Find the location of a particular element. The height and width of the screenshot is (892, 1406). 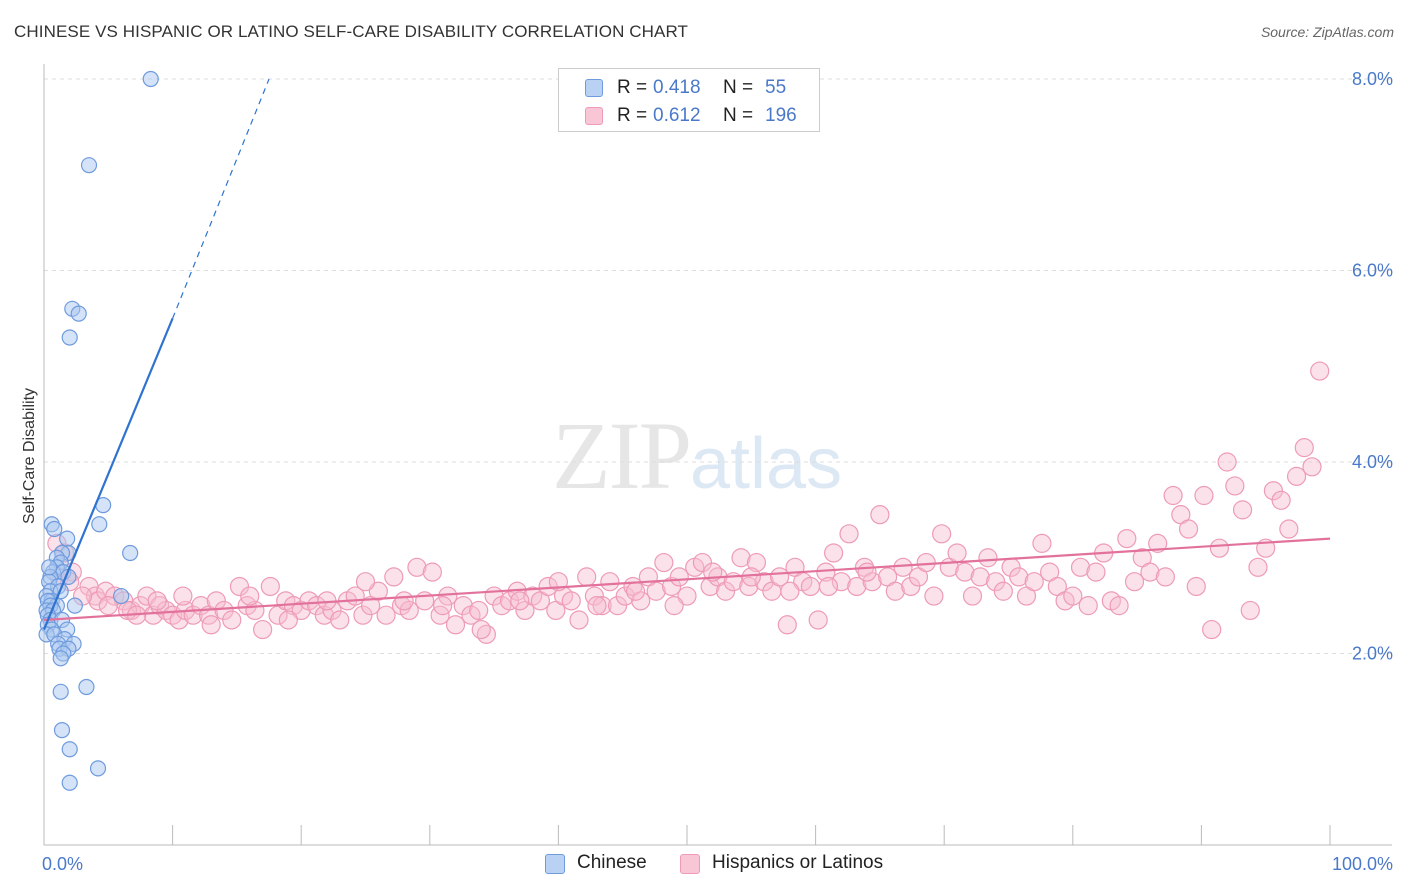

r-label: R = is located at coordinates (632, 115).